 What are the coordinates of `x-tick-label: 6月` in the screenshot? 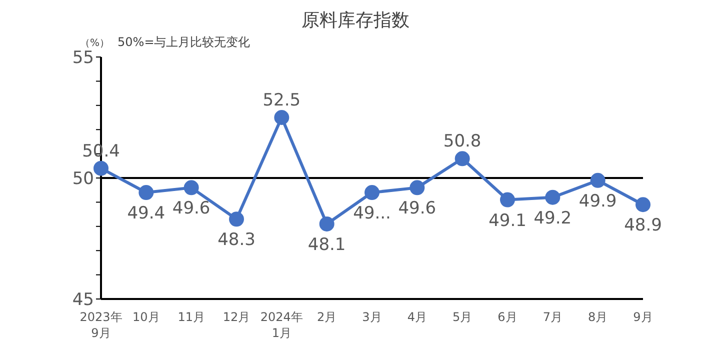 It's located at (508, 317).